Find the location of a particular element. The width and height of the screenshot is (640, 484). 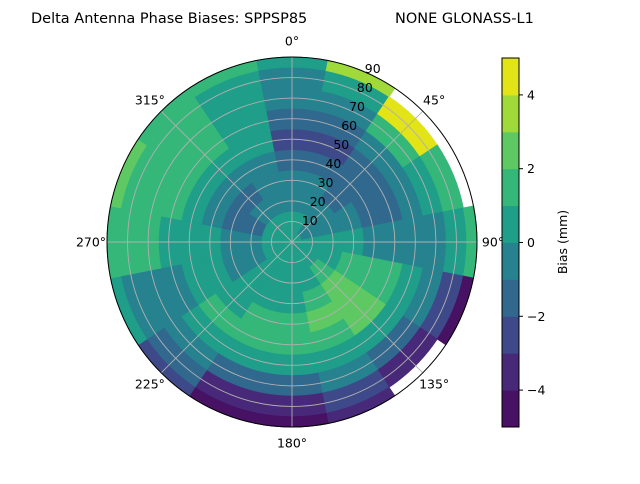

angle-tick-label: 315° is located at coordinates (150, 99).